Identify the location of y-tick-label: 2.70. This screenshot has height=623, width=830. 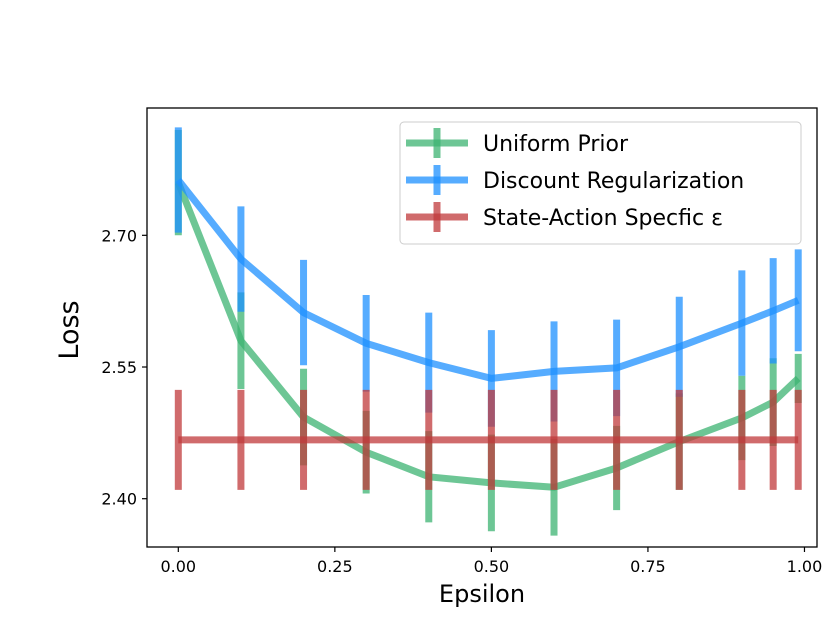
(119, 235).